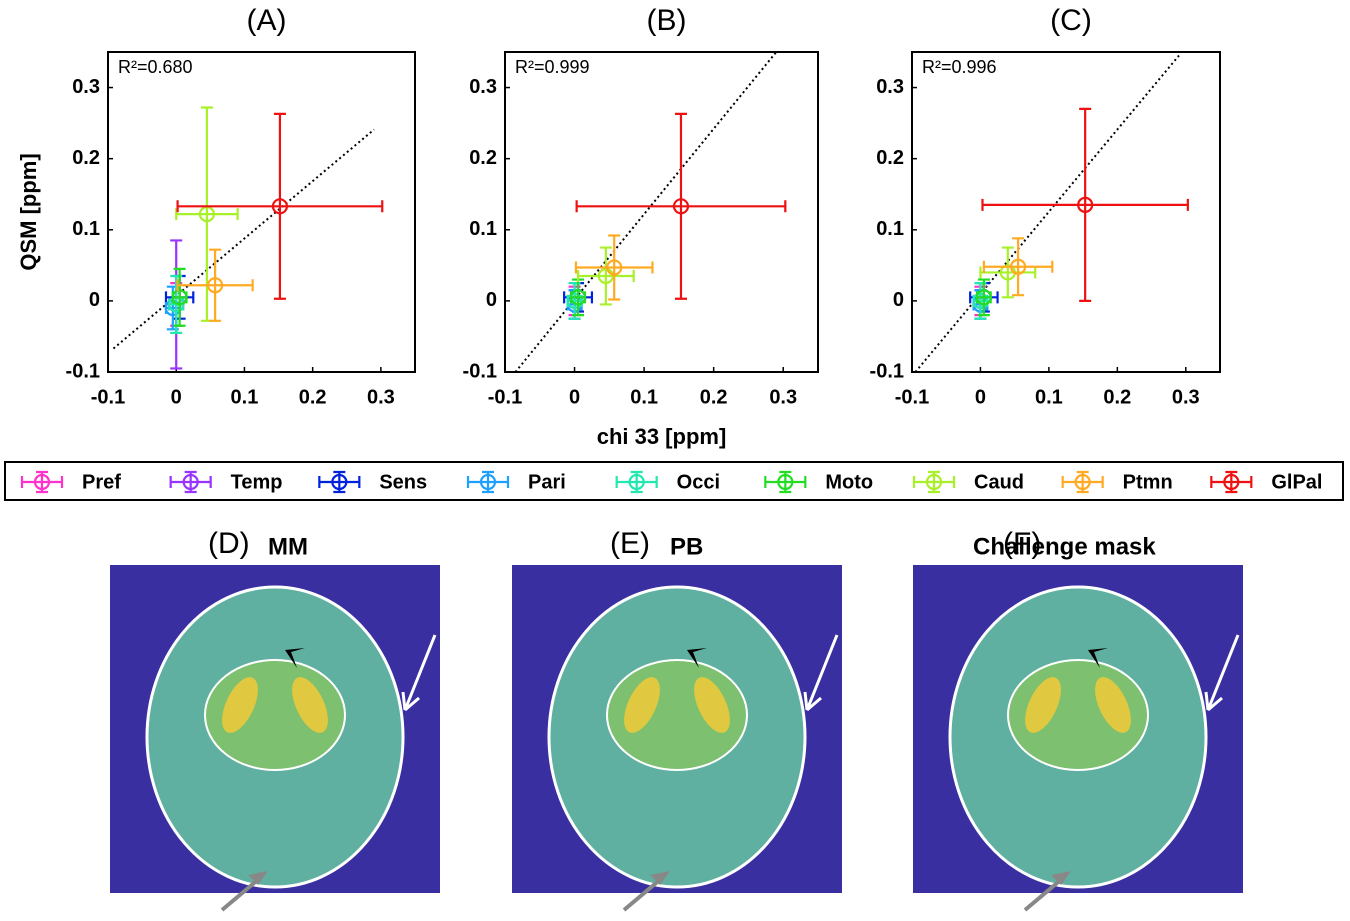  Describe the element at coordinates (630, 543) in the screenshot. I see `panel-label: (E)` at that location.